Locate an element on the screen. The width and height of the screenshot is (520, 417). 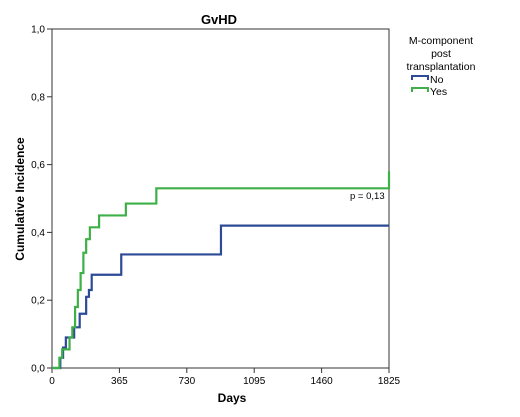
x-axis-title: Days is located at coordinates (232, 398).